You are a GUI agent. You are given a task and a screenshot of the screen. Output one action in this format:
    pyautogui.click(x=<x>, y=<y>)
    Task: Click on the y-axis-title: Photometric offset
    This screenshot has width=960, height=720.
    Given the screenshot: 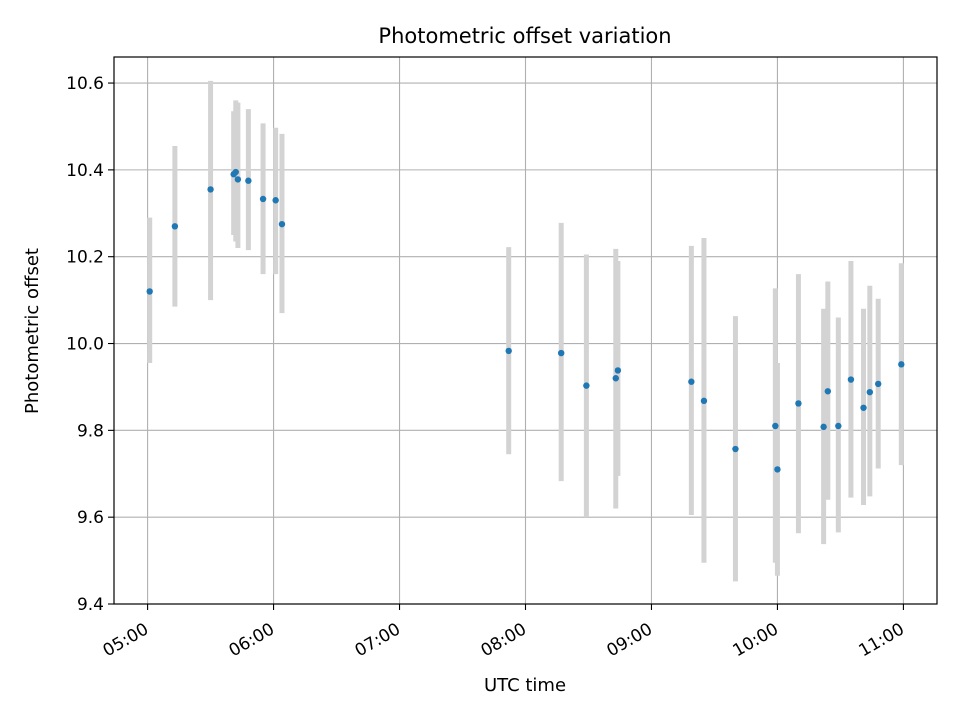 What is the action you would take?
    pyautogui.click(x=32, y=331)
    